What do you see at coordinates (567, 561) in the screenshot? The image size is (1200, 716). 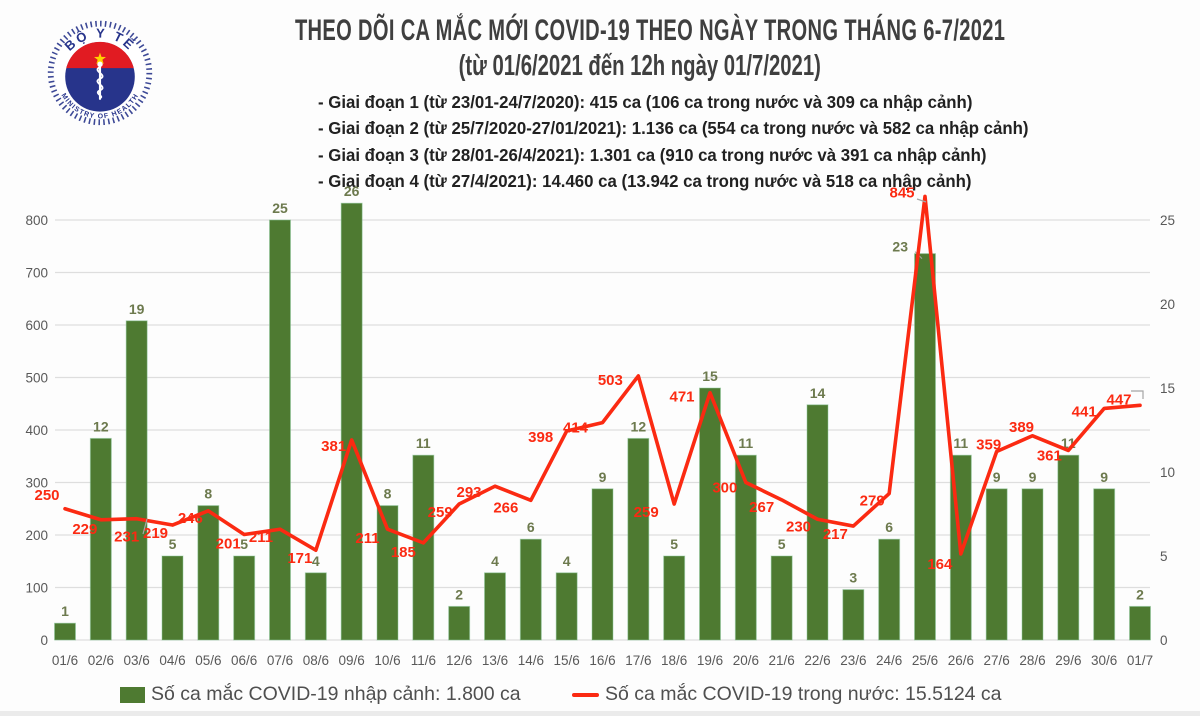 I see `bar-label-15/6: 4` at bounding box center [567, 561].